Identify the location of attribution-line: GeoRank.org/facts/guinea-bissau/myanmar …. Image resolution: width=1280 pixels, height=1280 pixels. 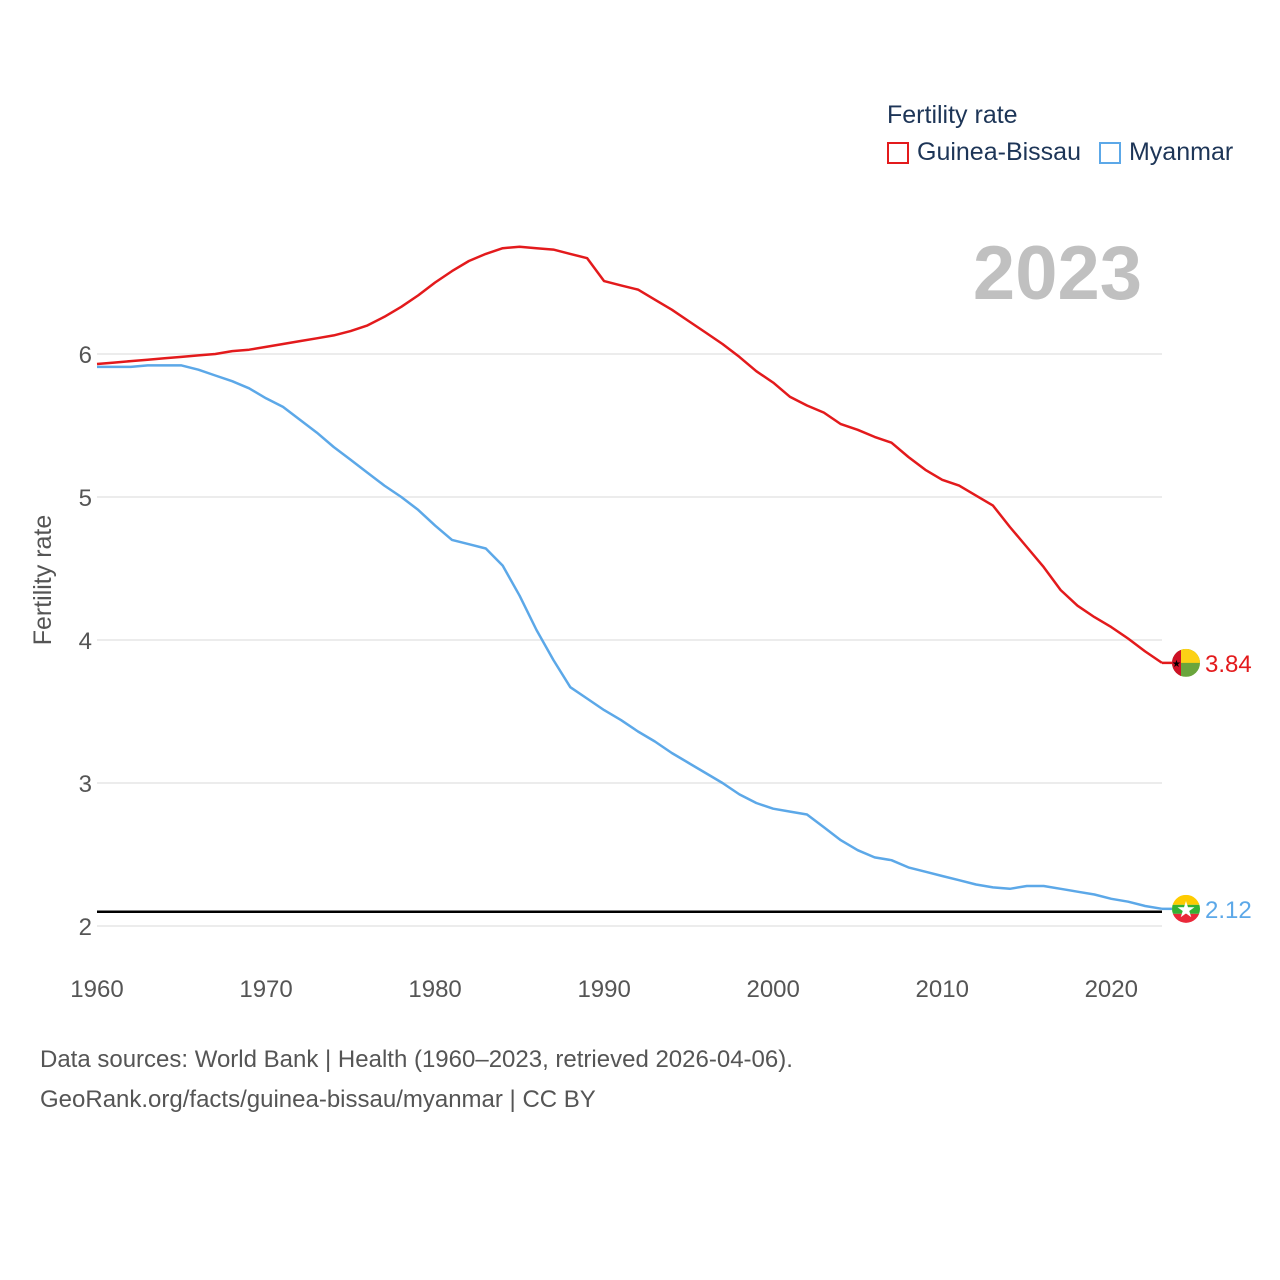
(318, 1099).